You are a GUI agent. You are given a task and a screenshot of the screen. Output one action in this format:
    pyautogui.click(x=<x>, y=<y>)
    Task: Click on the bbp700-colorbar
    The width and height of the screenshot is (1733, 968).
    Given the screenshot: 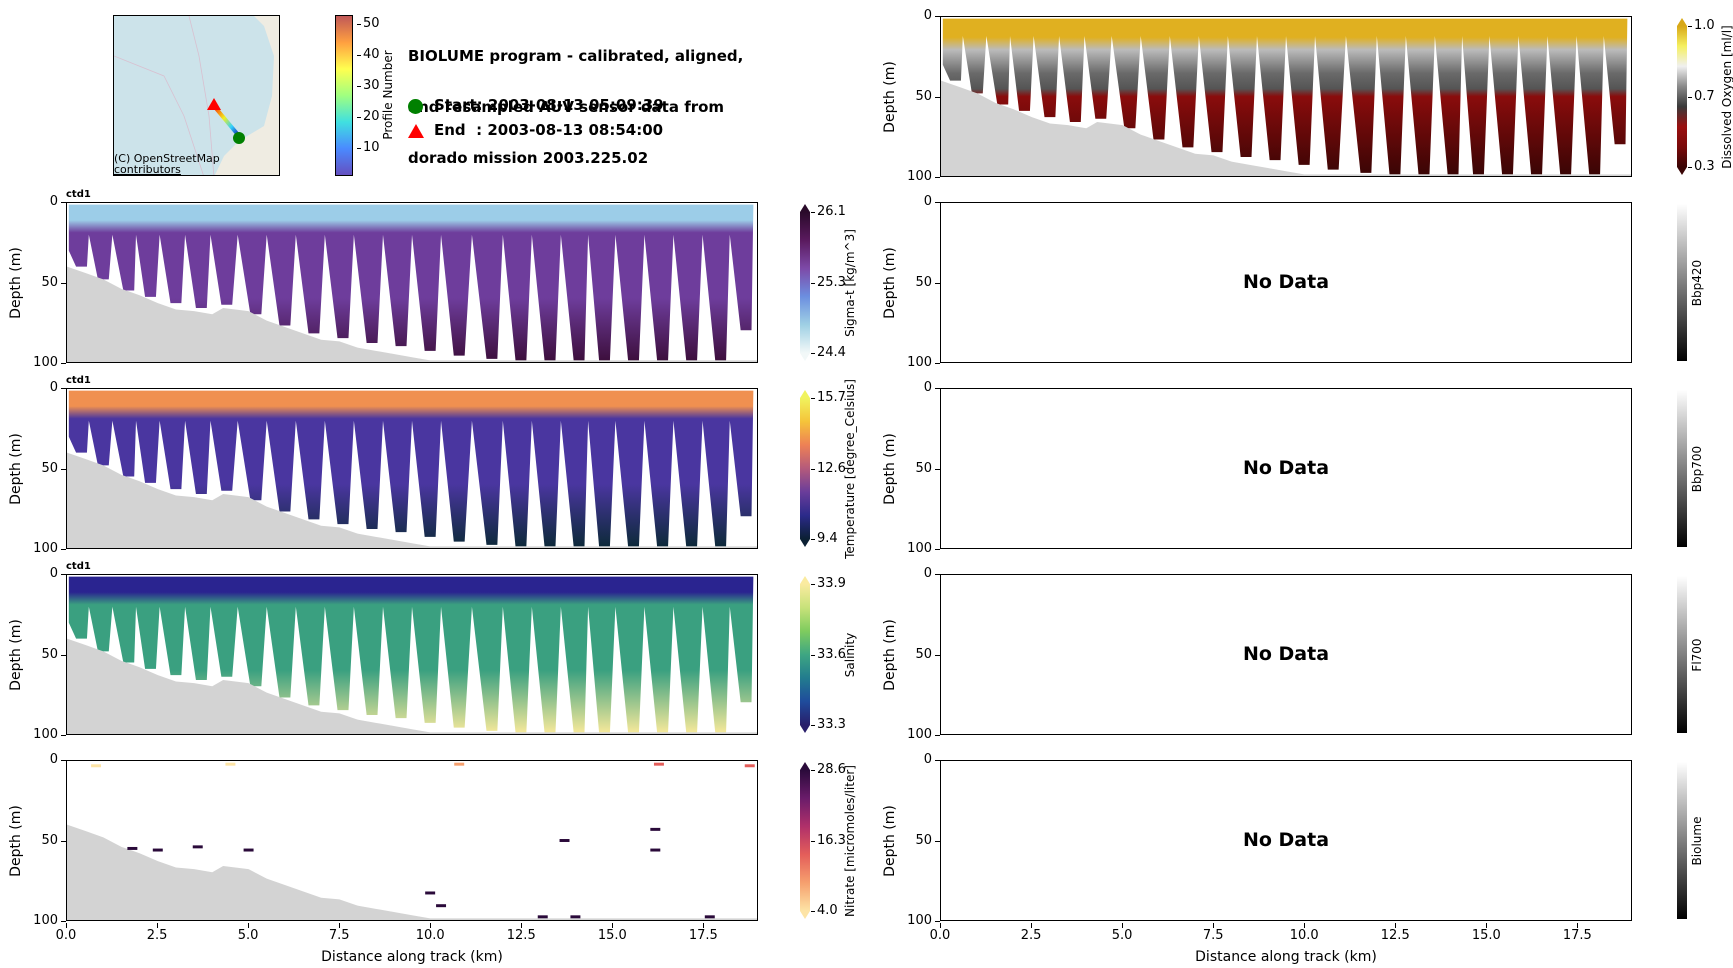 What is the action you would take?
    pyautogui.click(x=1682, y=468)
    